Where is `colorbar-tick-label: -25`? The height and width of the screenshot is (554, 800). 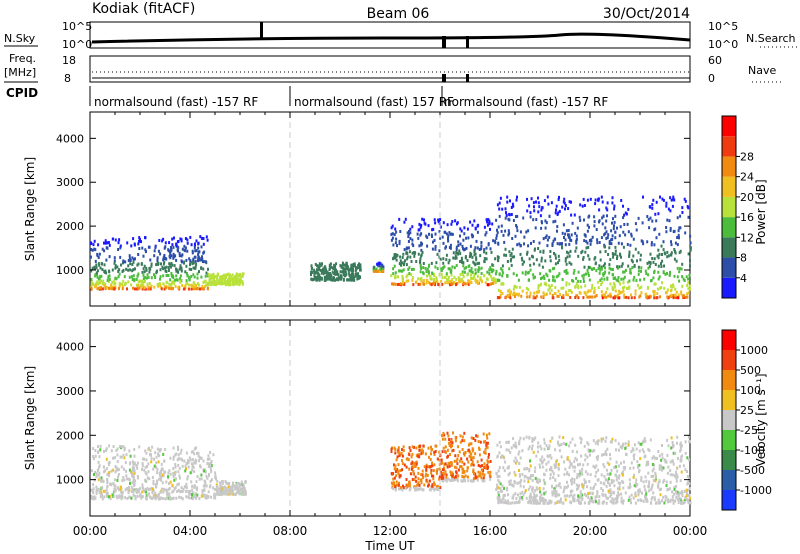 colorbar-tick-label: -25 is located at coordinates (749, 430).